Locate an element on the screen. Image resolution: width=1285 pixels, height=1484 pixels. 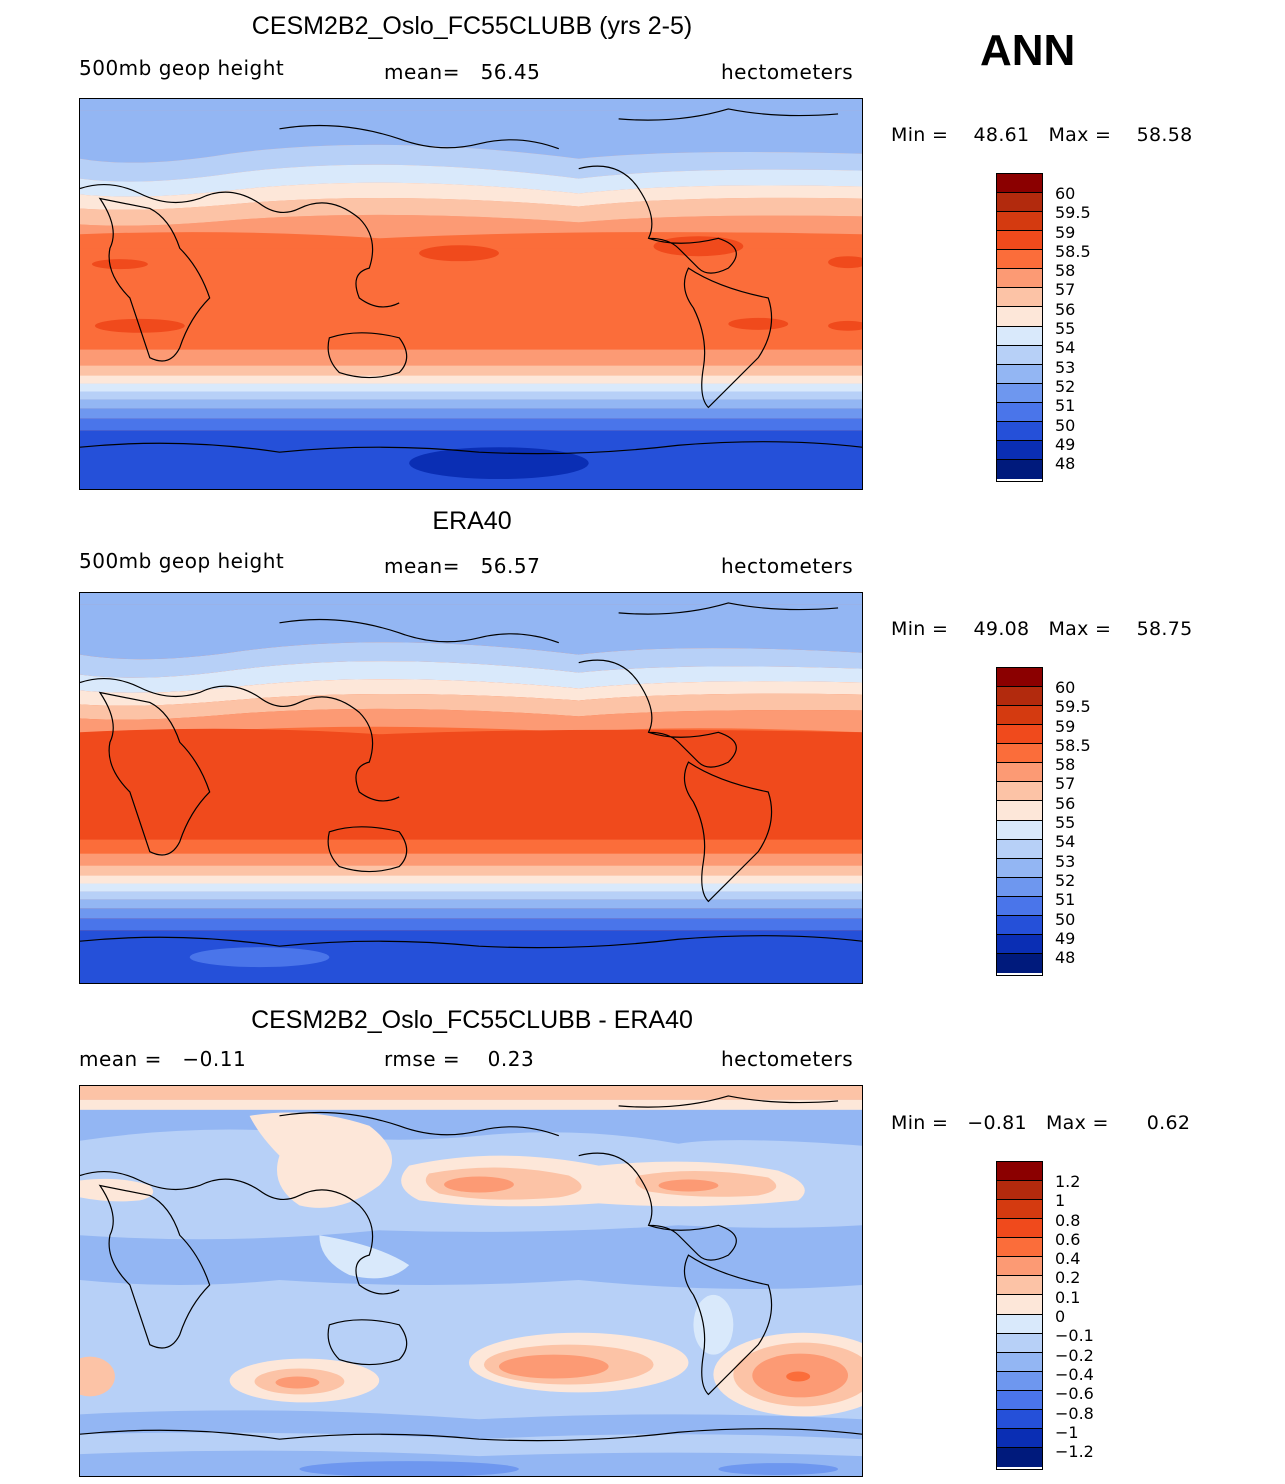
panel-3-colorbar is located at coordinates (1019, 1315).